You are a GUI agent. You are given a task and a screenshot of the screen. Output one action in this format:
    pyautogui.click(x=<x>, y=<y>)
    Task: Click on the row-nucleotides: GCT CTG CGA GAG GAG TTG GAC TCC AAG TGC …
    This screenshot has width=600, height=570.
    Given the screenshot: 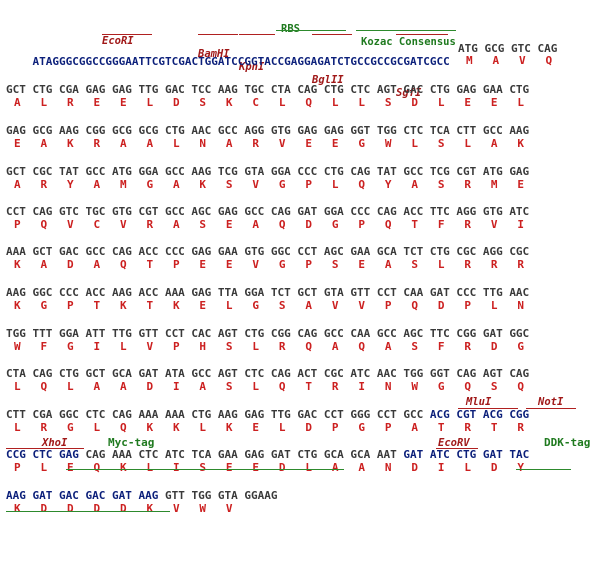 What is the action you would take?
    pyautogui.click(x=268, y=89)
    